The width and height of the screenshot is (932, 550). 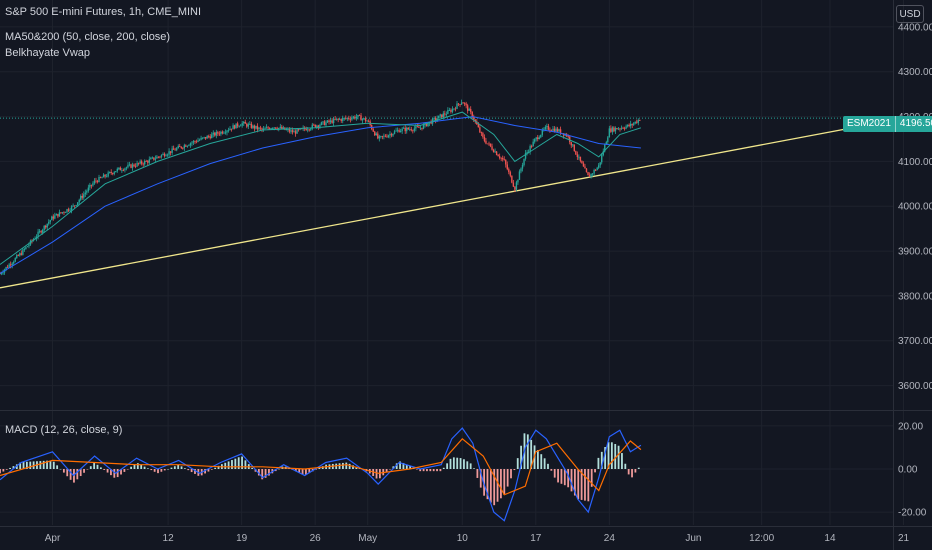 I want to click on time-tick-label: Apr, so click(x=53, y=538).